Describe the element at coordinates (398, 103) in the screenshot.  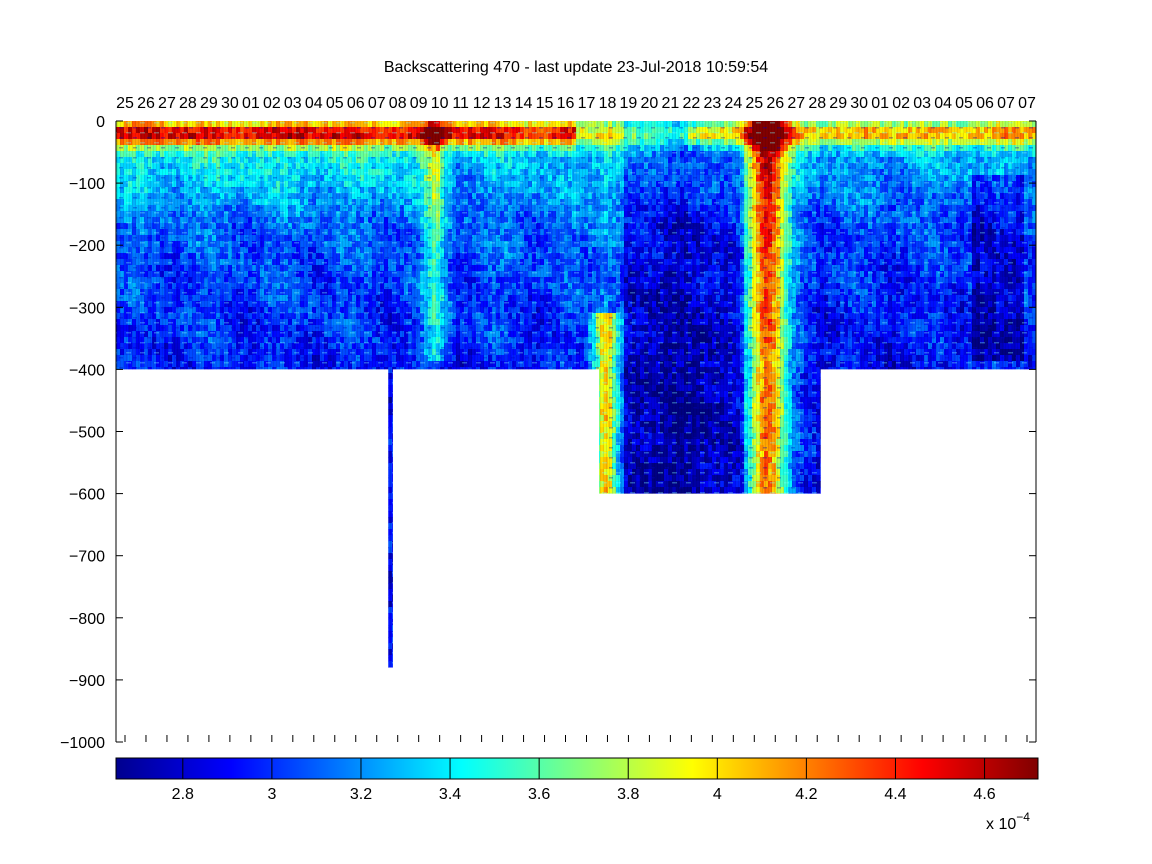
I see `x-tick-label: 08` at that location.